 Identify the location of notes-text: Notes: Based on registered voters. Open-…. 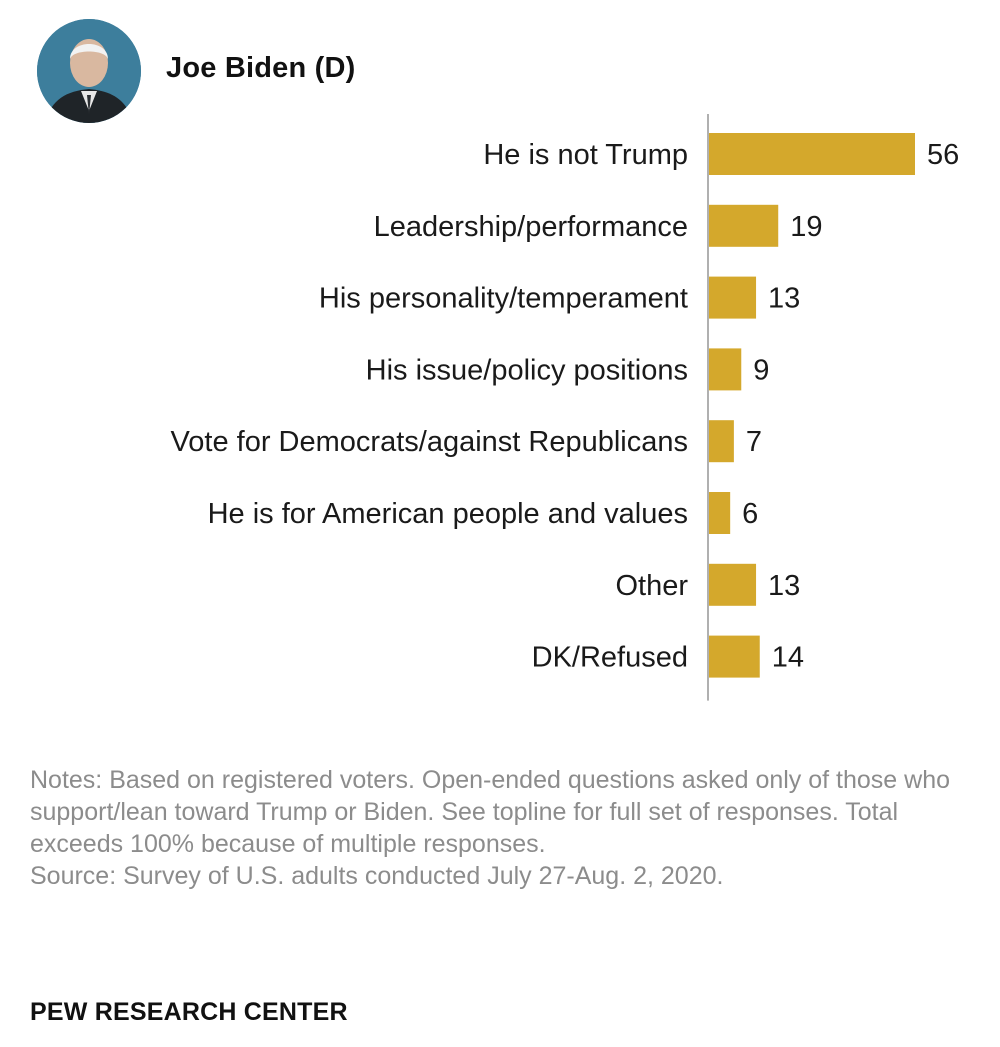
(490, 812).